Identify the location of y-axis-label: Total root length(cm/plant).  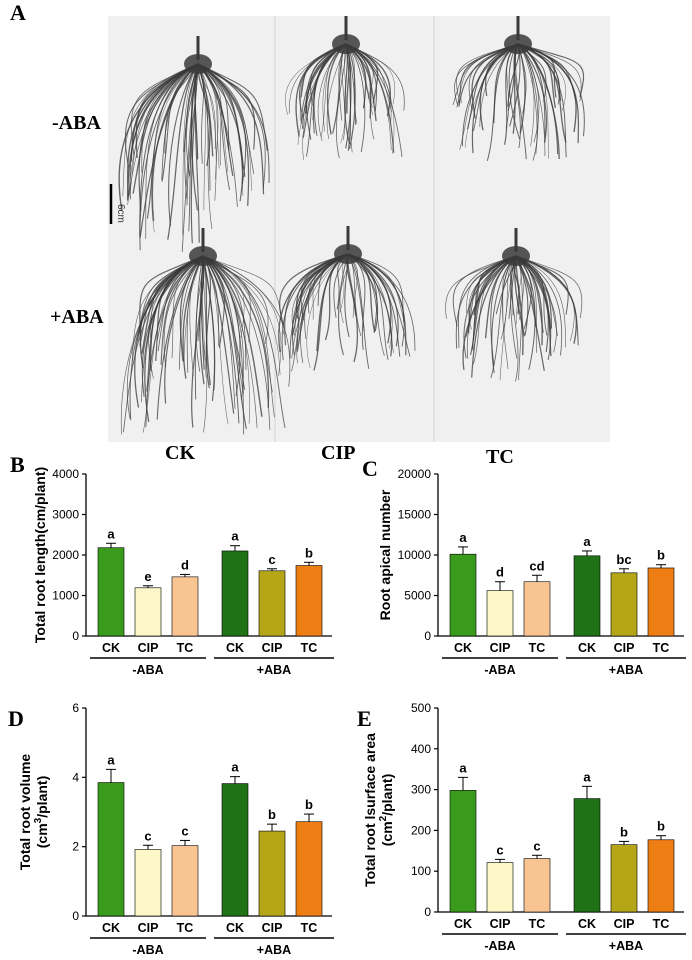
(40, 555).